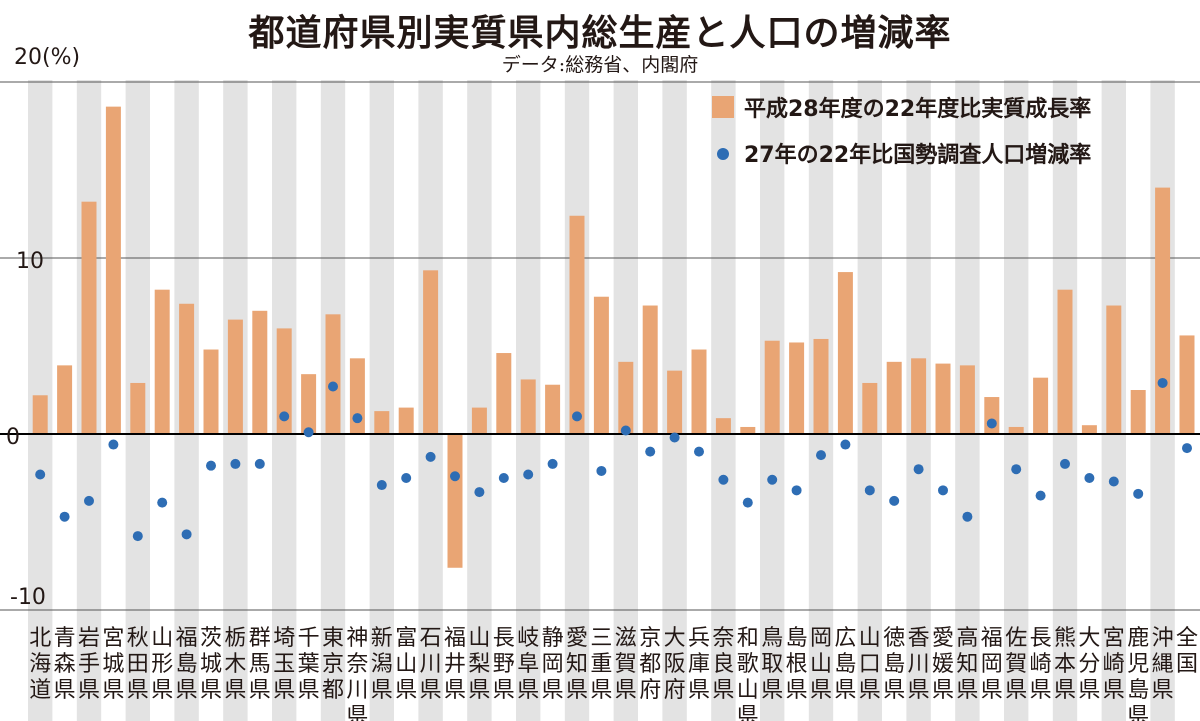  Describe the element at coordinates (333, 664) in the screenshot. I see `x-category-label: 東京都` at that location.